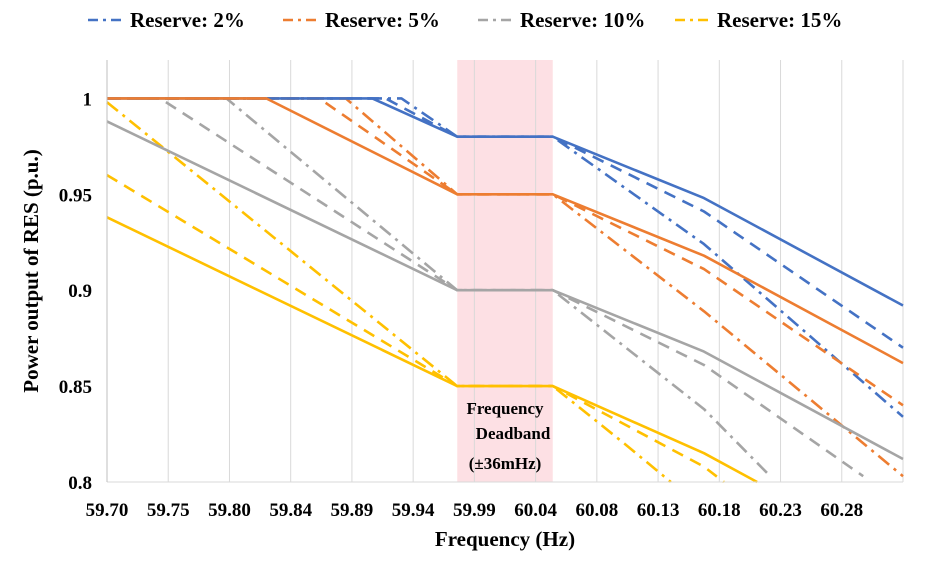 This screenshot has width=945, height=567. Describe the element at coordinates (658, 510) in the screenshot. I see `x-tick-label: 60.13` at that location.